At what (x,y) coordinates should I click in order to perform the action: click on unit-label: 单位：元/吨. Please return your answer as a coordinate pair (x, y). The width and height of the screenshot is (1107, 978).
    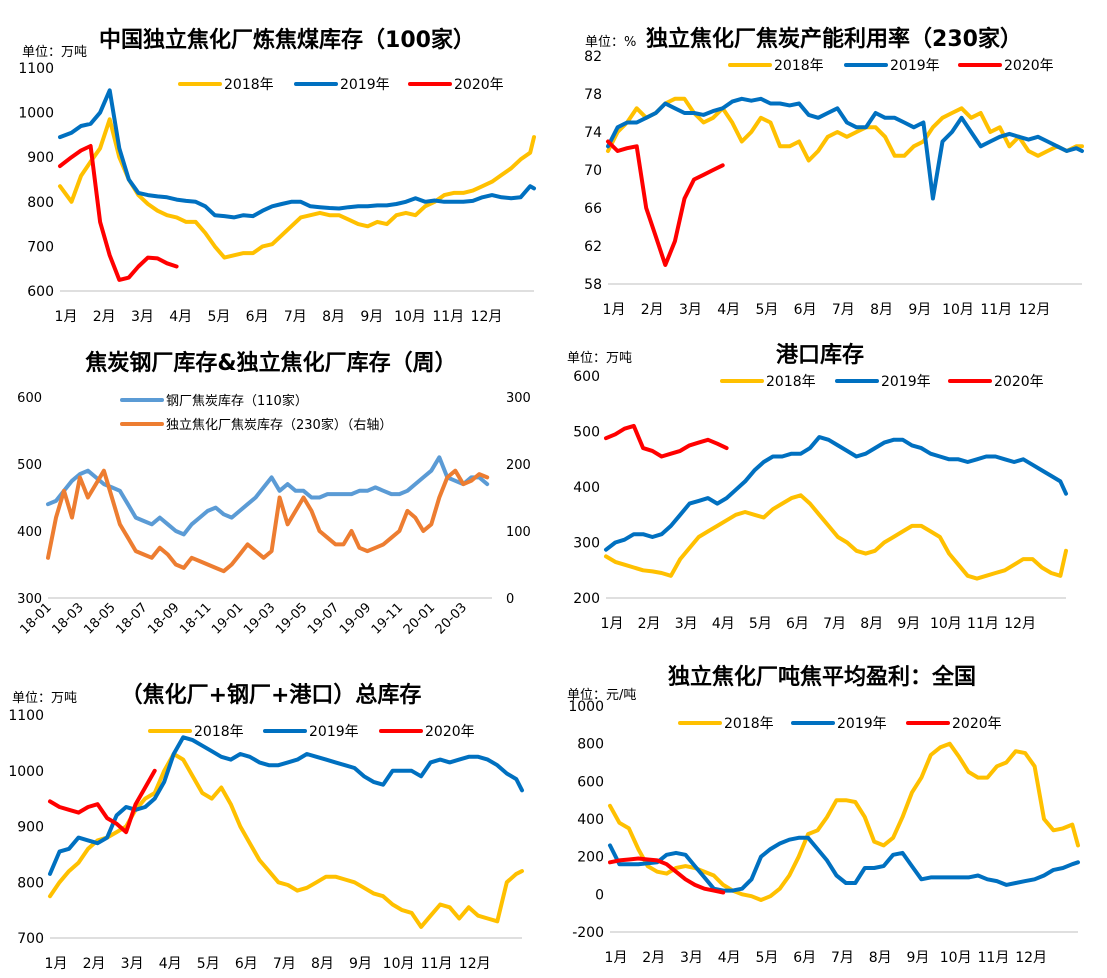
    Looking at the image, I should click on (601, 695).